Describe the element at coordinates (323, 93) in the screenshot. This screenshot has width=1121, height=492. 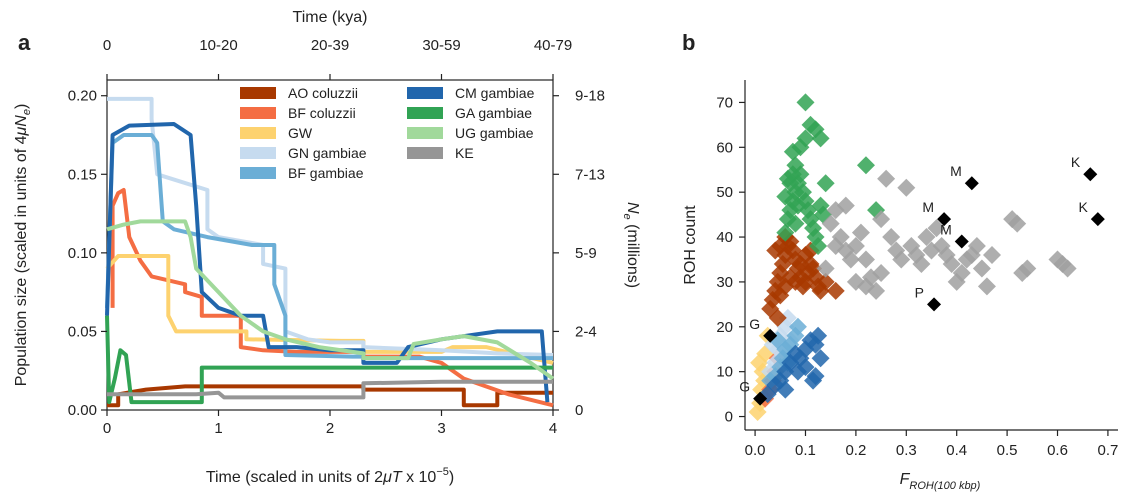
I see `legend-label: AO coluzzii` at that location.